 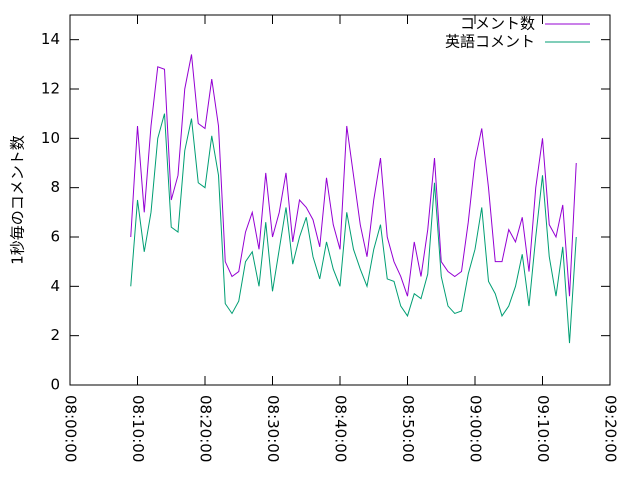 What do you see at coordinates (55, 237) in the screenshot?
I see `y-tick-label: 6` at bounding box center [55, 237].